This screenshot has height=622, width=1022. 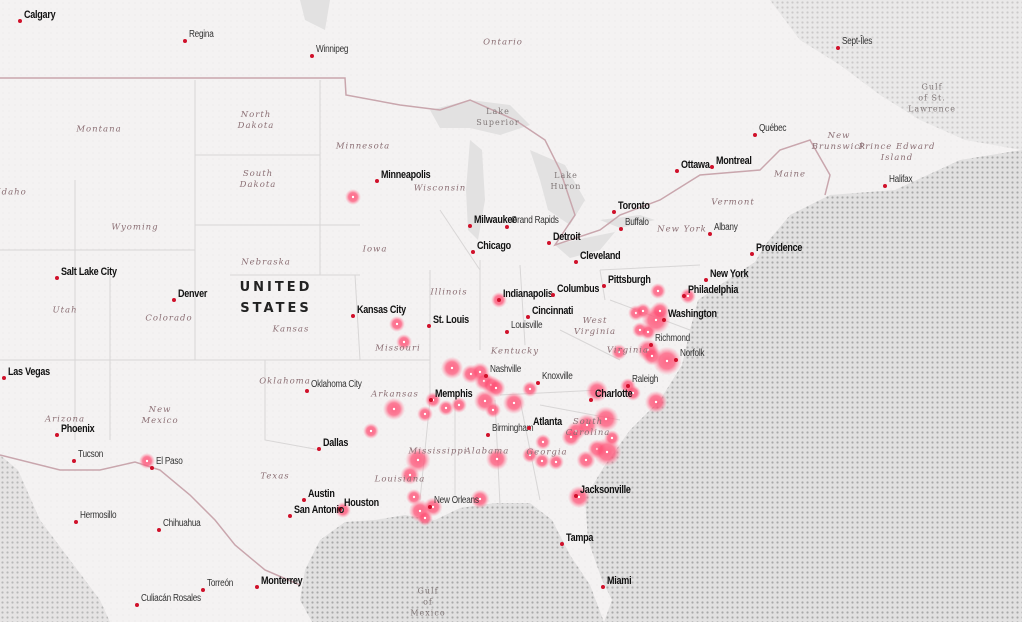 I want to click on region-label: Alabama, so click(x=487, y=451).